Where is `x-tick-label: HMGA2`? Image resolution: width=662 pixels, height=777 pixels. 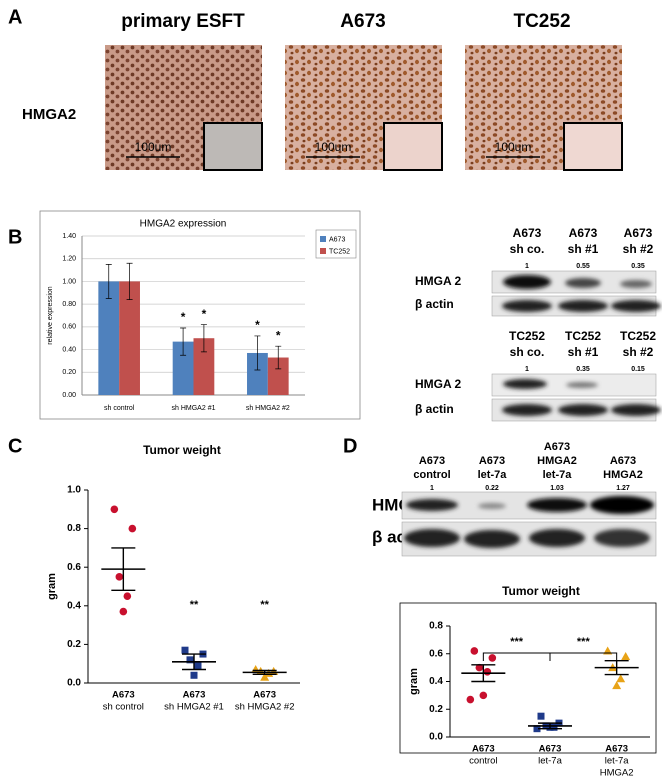 x-tick-label: HMGA2 is located at coordinates (617, 772).